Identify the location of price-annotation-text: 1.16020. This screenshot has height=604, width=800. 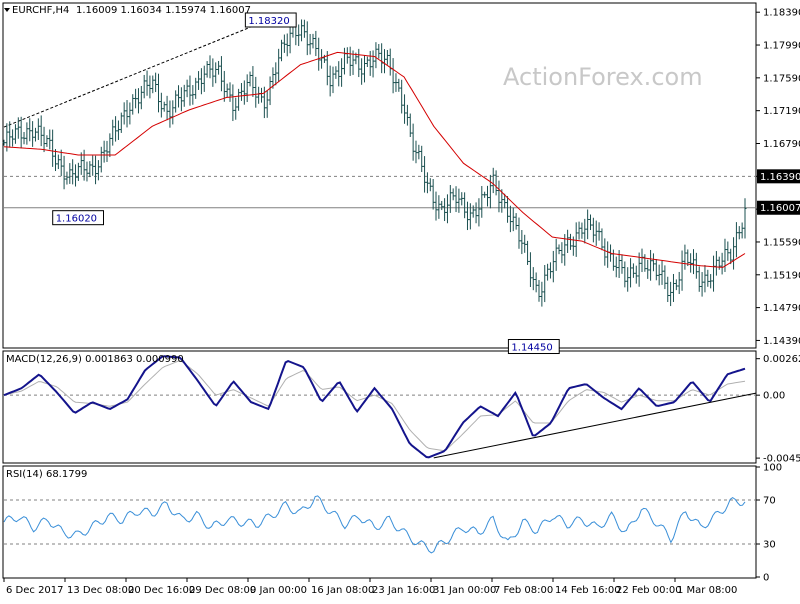
(76, 219).